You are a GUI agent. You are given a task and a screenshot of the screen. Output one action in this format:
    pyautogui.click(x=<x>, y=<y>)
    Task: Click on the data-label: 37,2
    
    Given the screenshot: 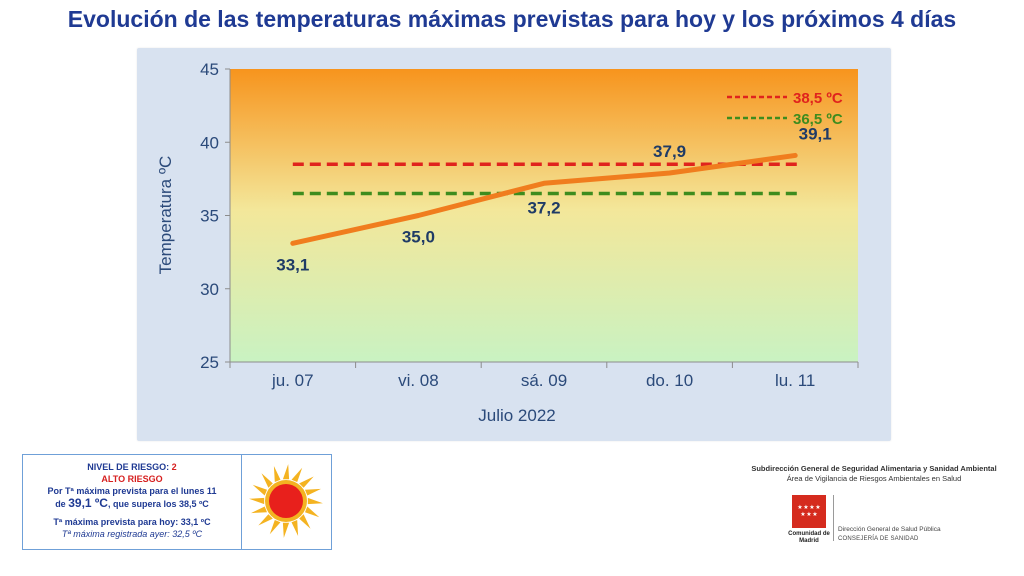 What is the action you would take?
    pyautogui.click(x=543, y=207)
    